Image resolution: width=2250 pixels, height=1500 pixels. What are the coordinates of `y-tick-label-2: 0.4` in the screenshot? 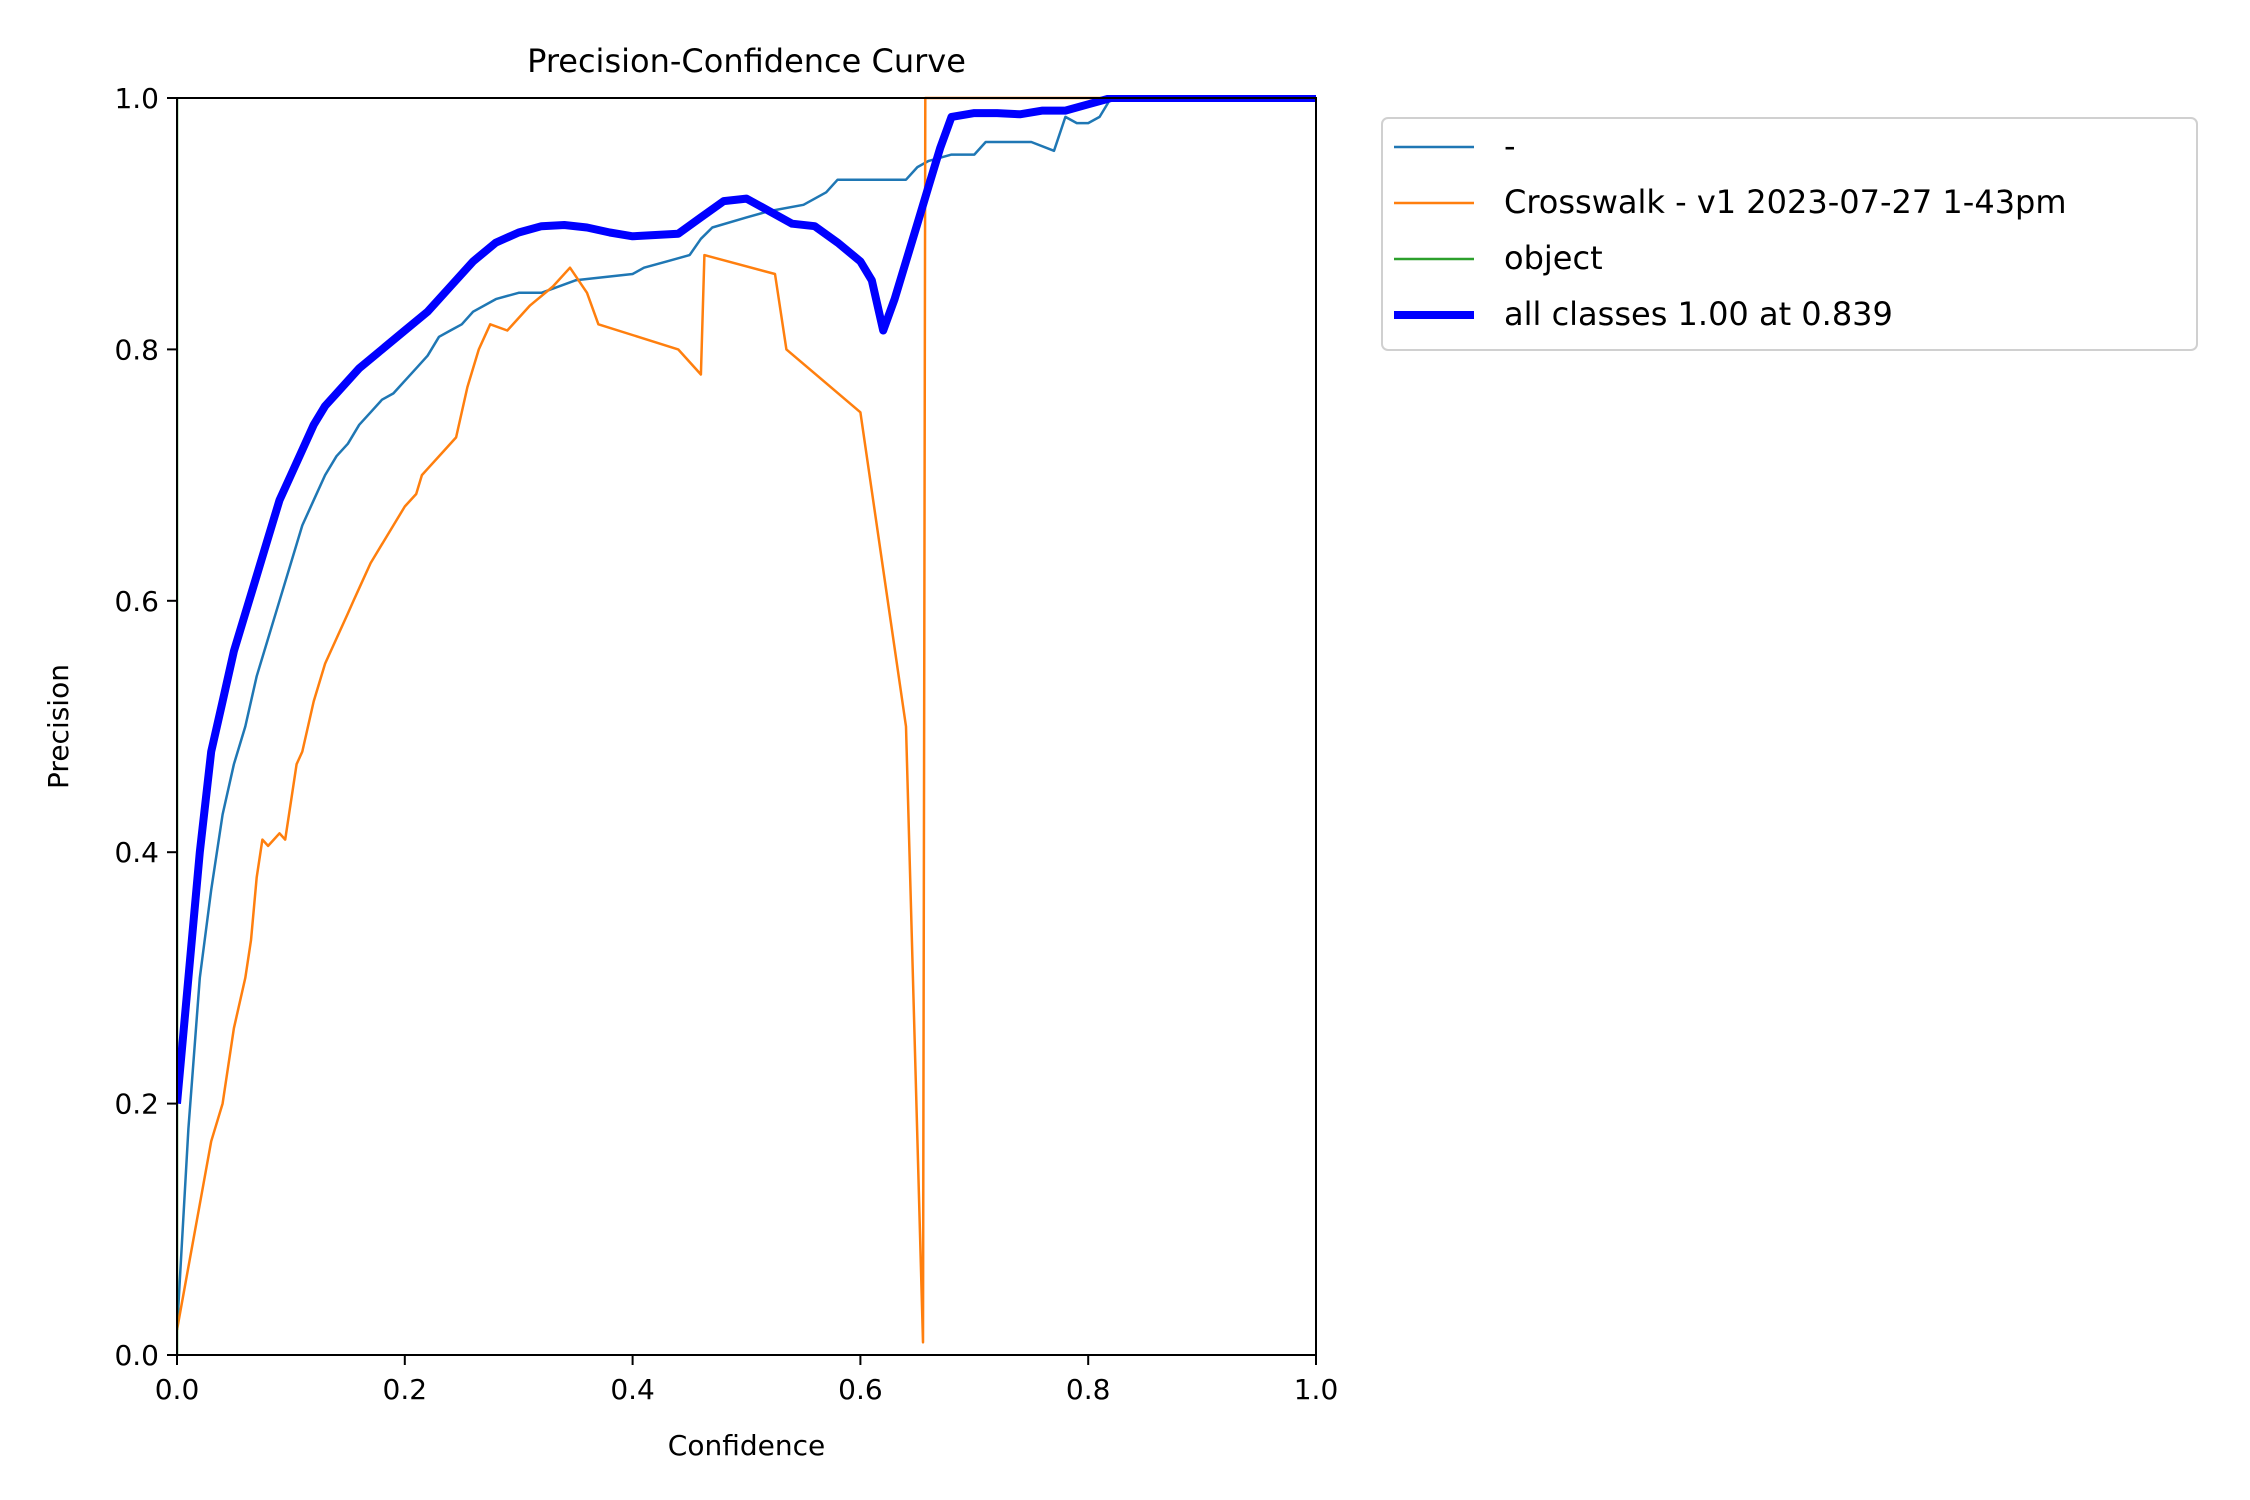 It's located at (136, 852).